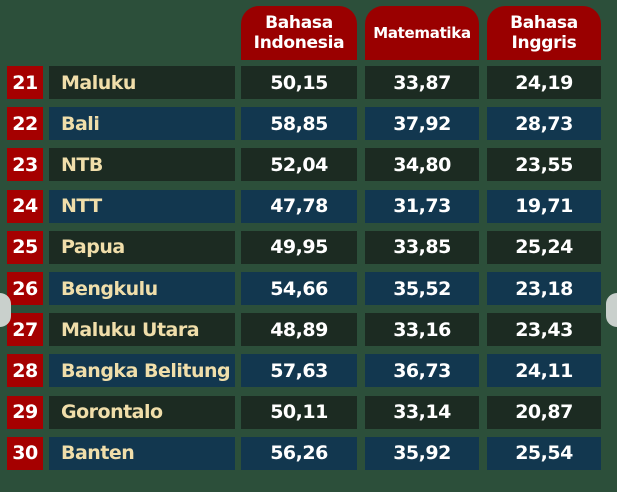  I want to click on table-row: 28 Bangka Belitung 57,63 36,73 24,11, so click(308, 371).